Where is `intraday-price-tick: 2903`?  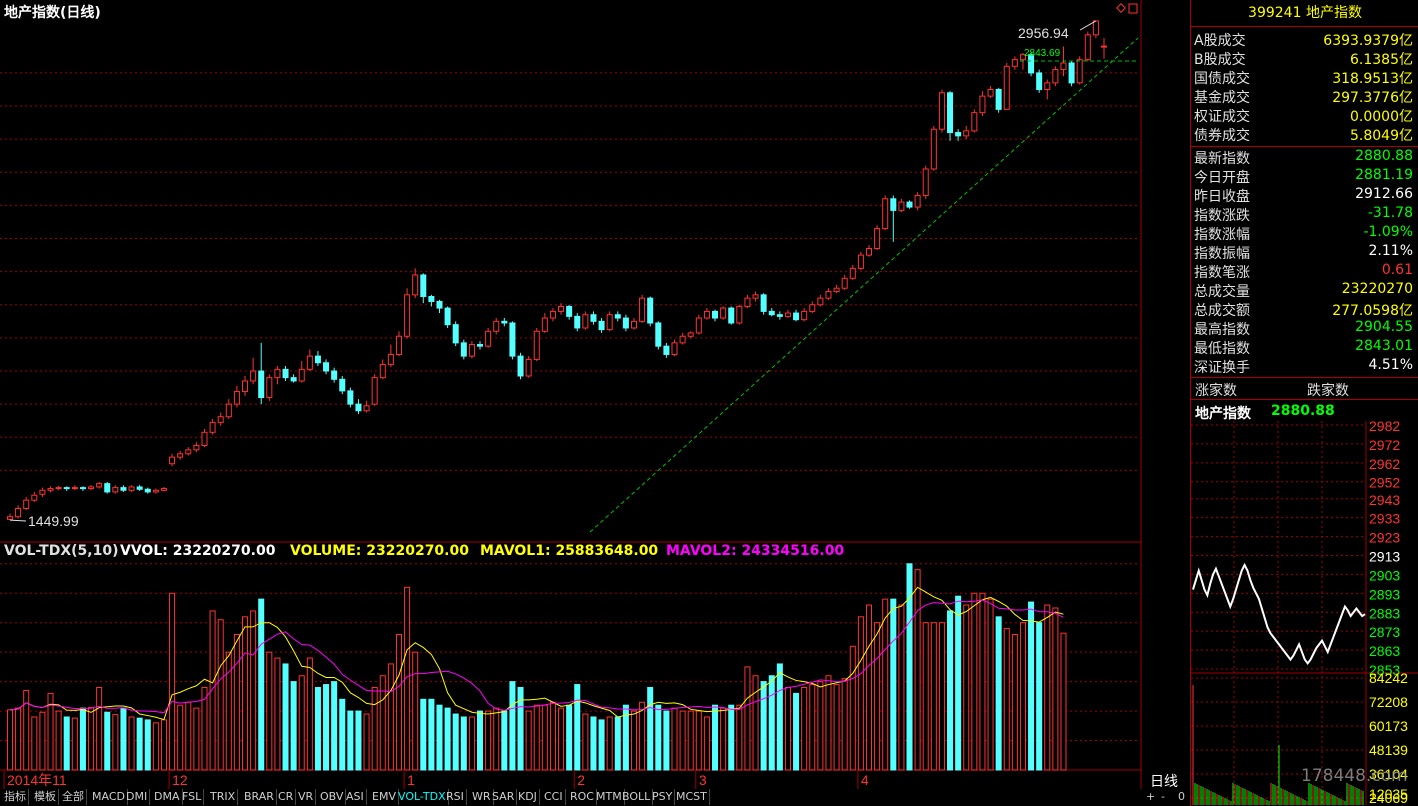 intraday-price-tick: 2903 is located at coordinates (1384, 575).